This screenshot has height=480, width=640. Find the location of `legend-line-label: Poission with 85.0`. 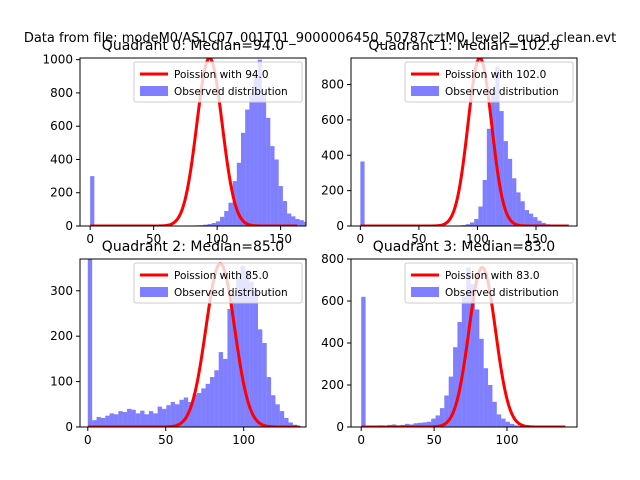

legend-line-label: Poission with 85.0 is located at coordinates (221, 276).